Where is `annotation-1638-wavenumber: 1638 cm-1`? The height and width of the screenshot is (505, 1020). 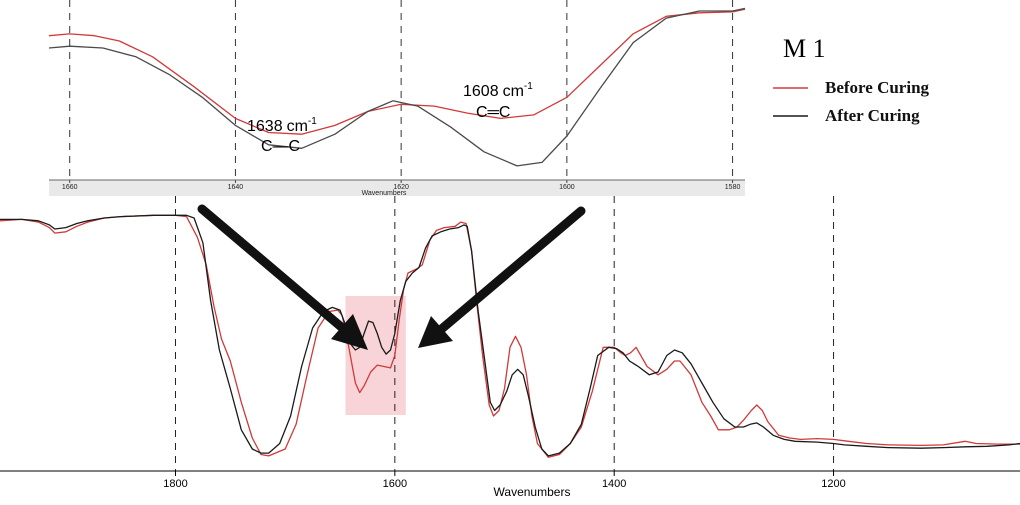
annotation-1638-wavenumber: 1638 cm-1 is located at coordinates (282, 125).